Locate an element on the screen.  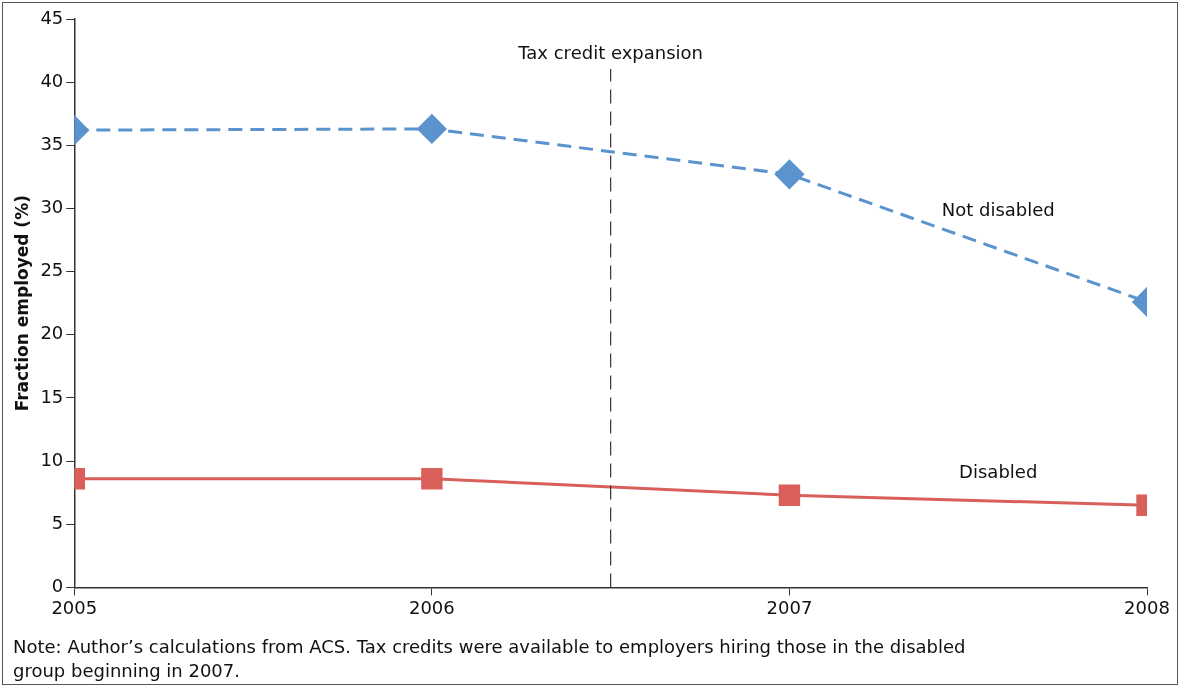
ref-line-label: Tax credit expansion is located at coordinates (610, 52).